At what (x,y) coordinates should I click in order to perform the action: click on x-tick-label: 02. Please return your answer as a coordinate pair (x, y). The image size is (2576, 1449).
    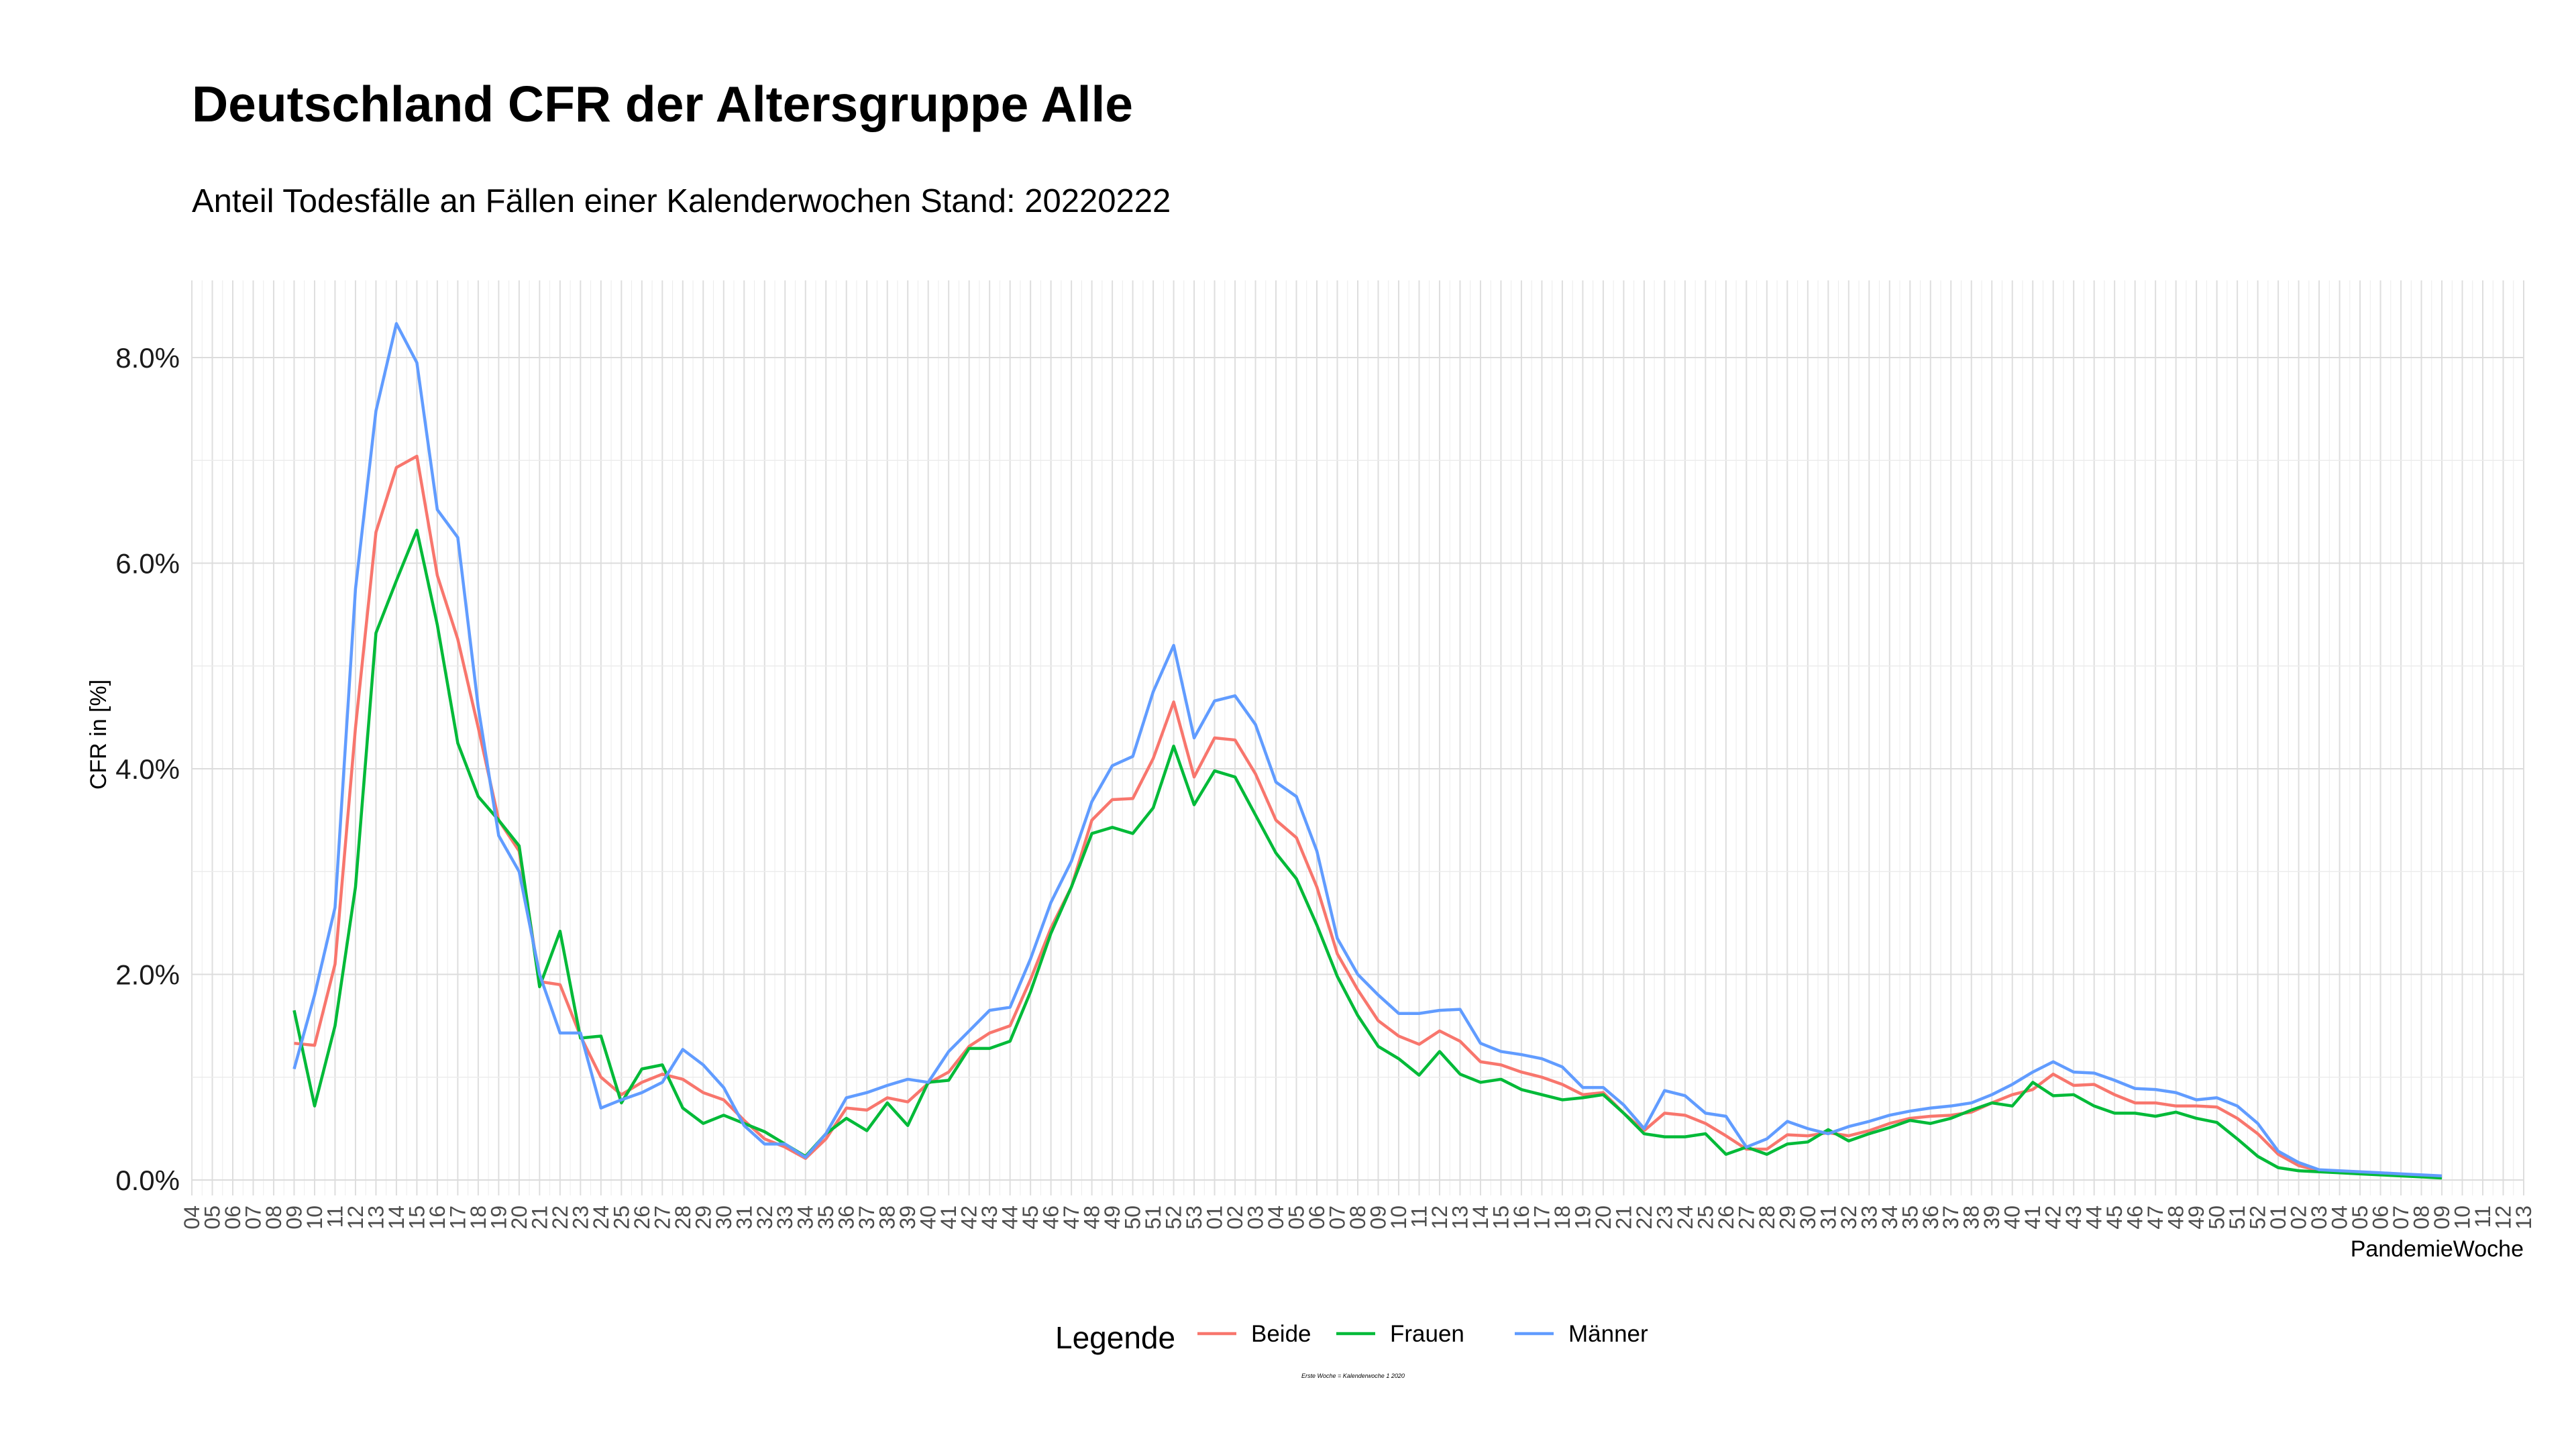
    Looking at the image, I should click on (1235, 1217).